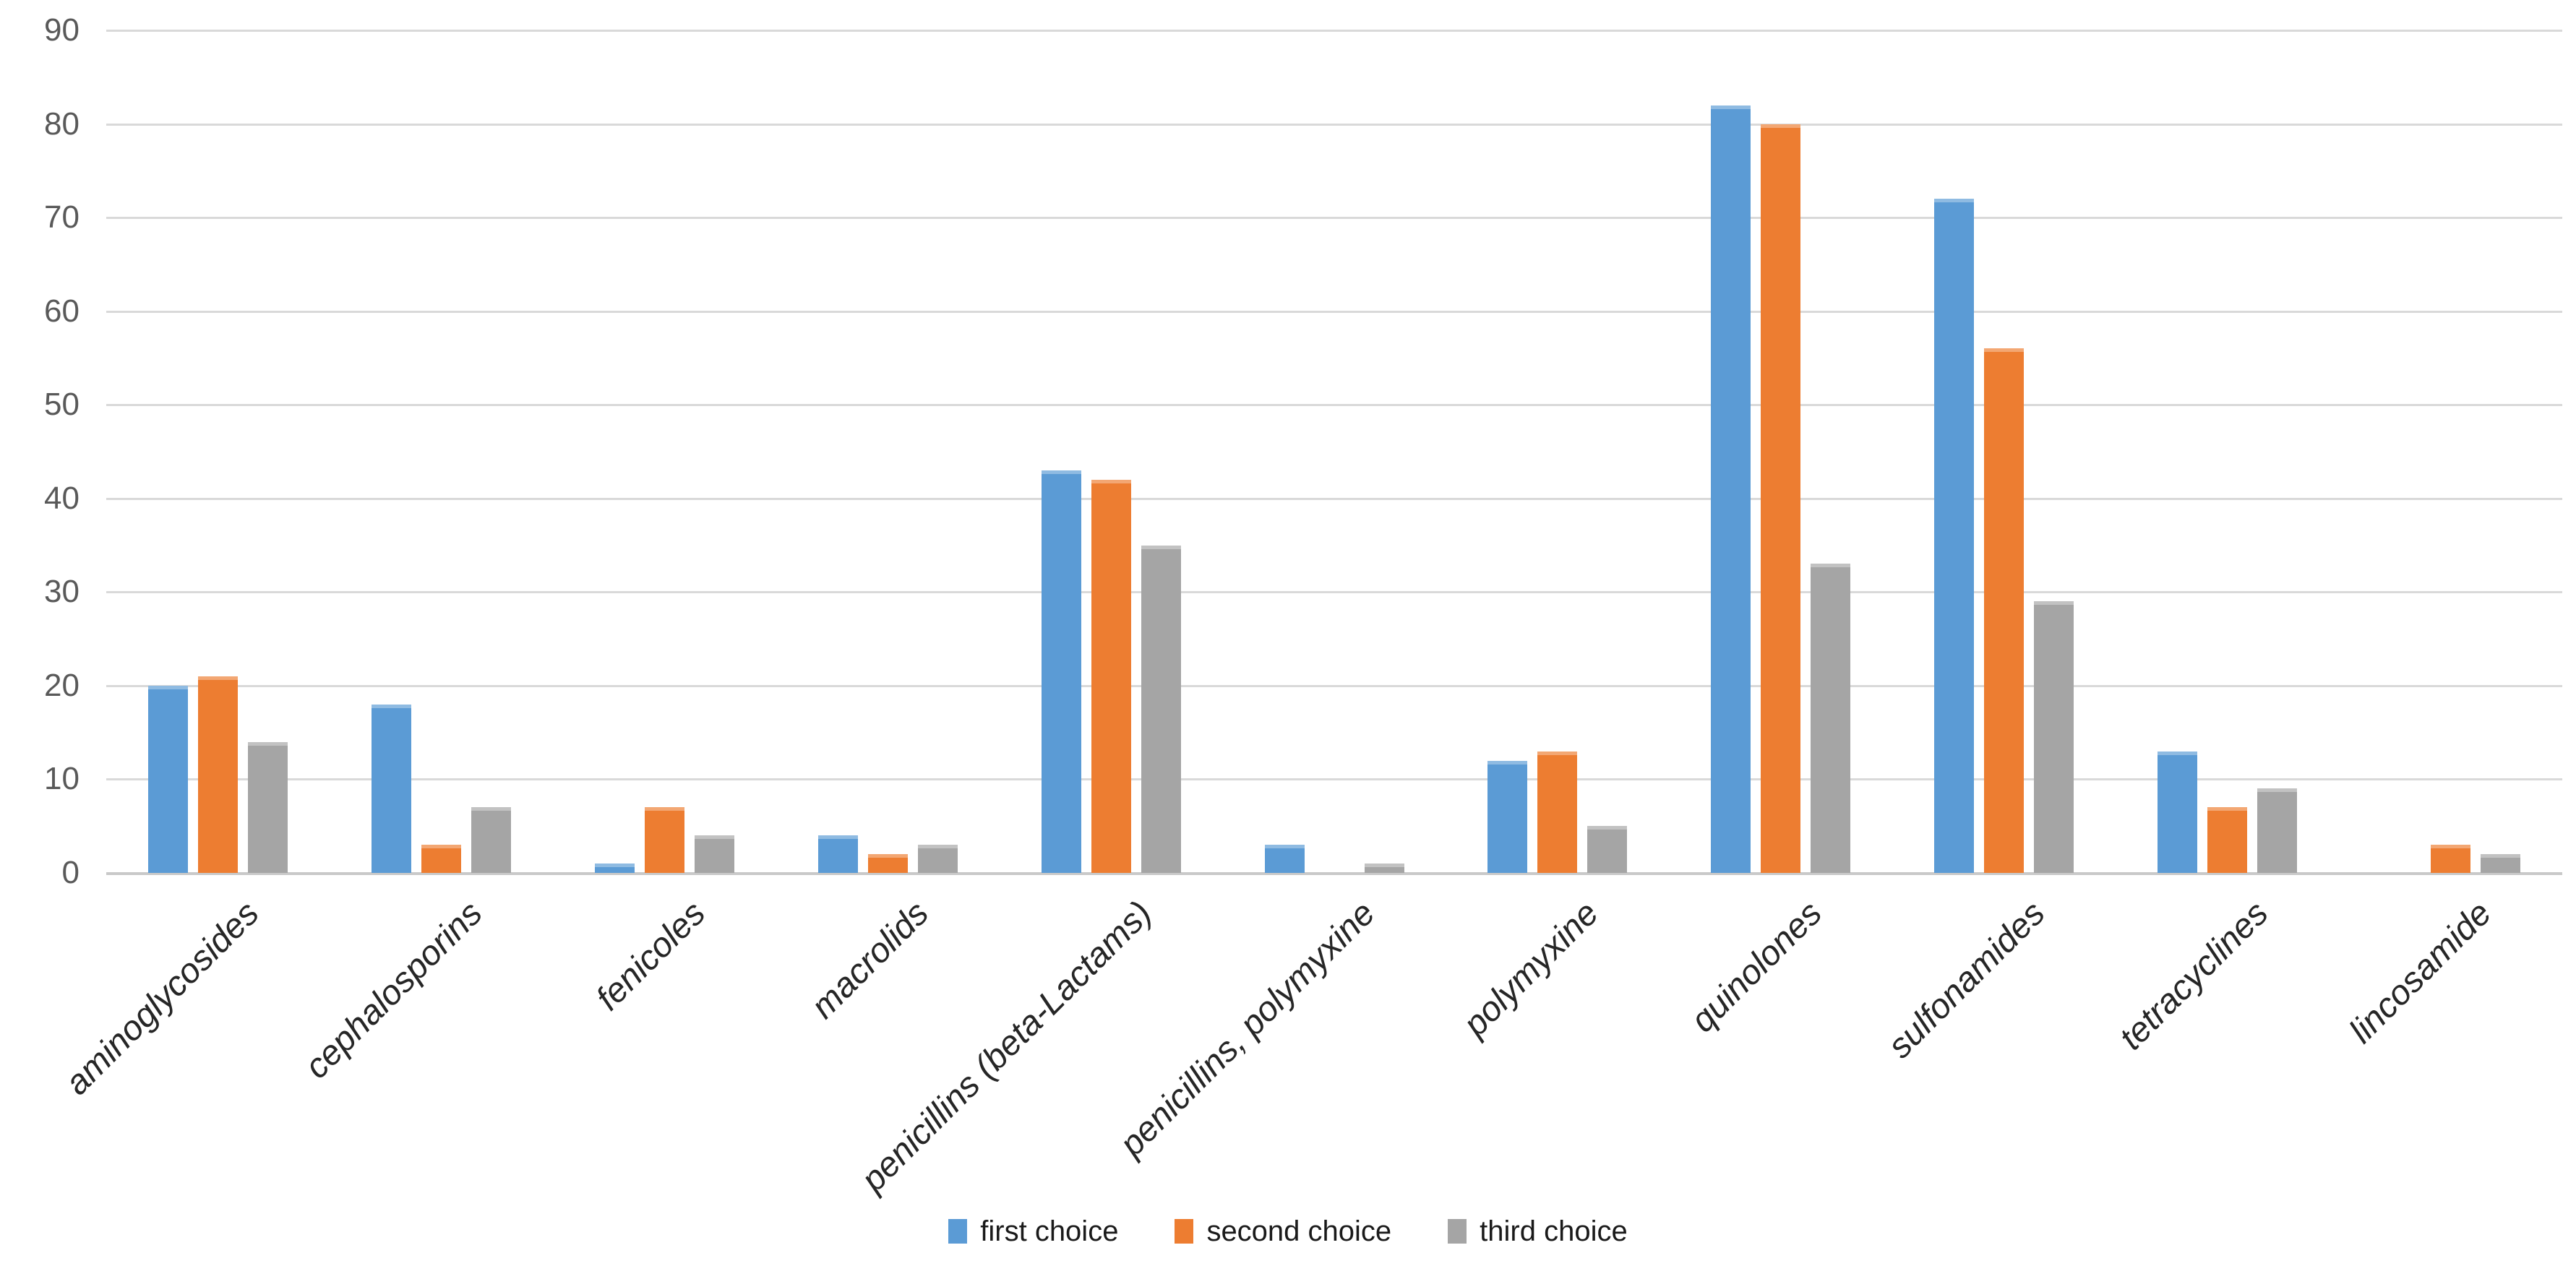 Image resolution: width=2576 pixels, height=1279 pixels. What do you see at coordinates (2005, 610) in the screenshot?
I see `bar-second-choice-sulfonamides` at bounding box center [2005, 610].